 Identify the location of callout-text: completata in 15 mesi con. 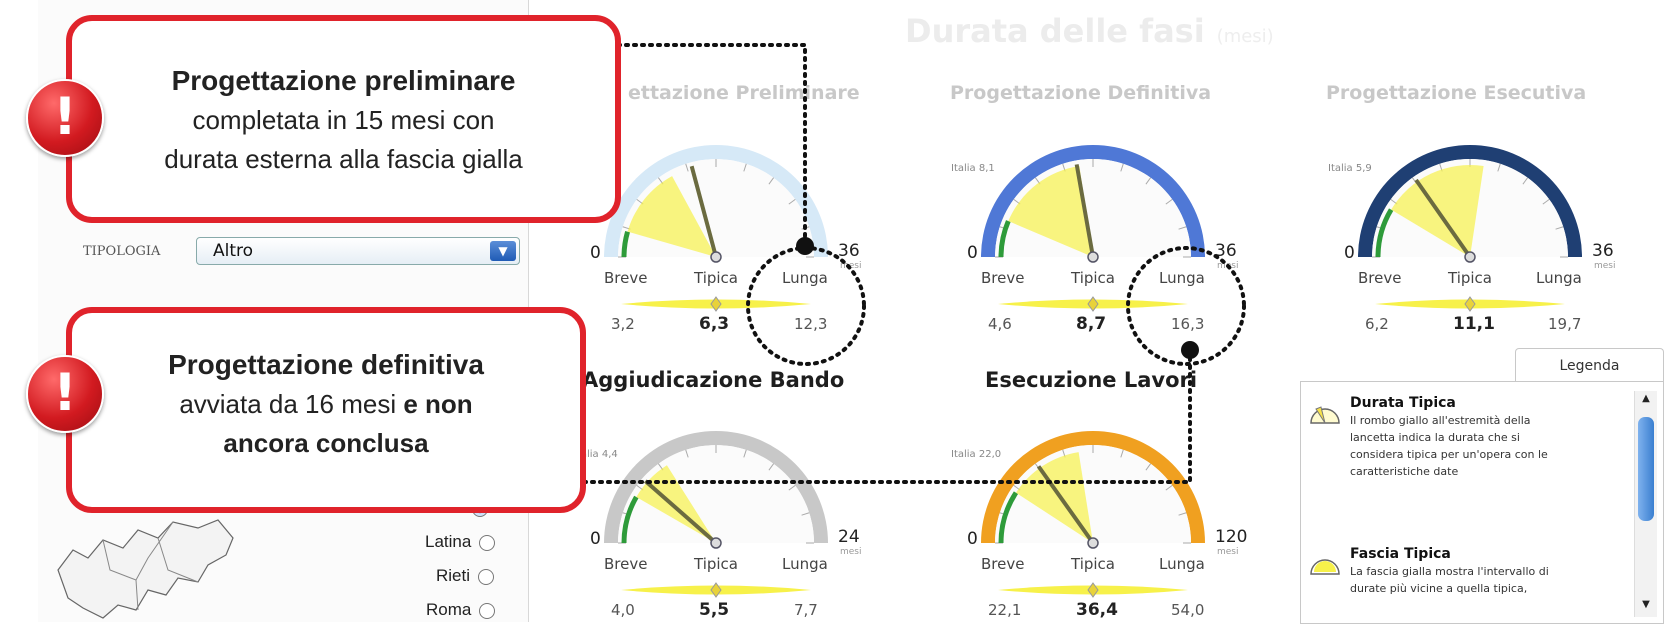
(343, 120).